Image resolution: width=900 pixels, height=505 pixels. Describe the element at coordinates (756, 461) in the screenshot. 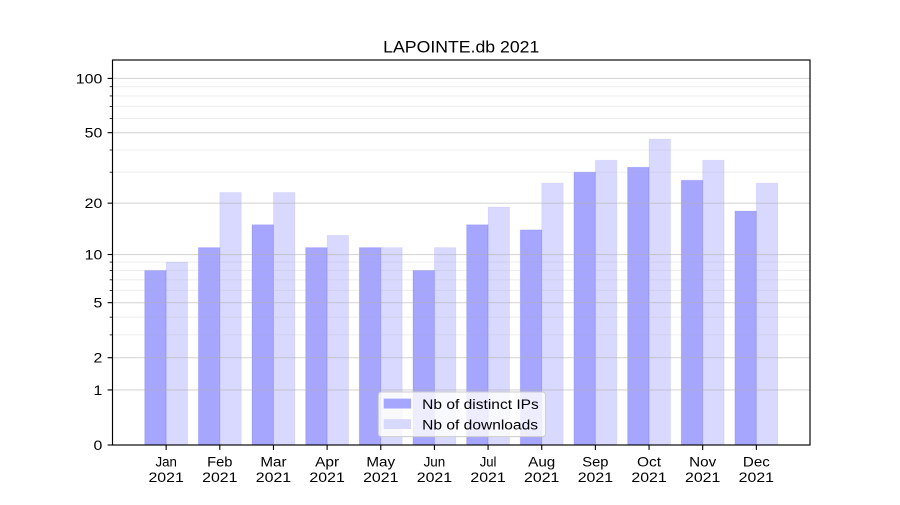

I see `svg-text: Dec` at that location.